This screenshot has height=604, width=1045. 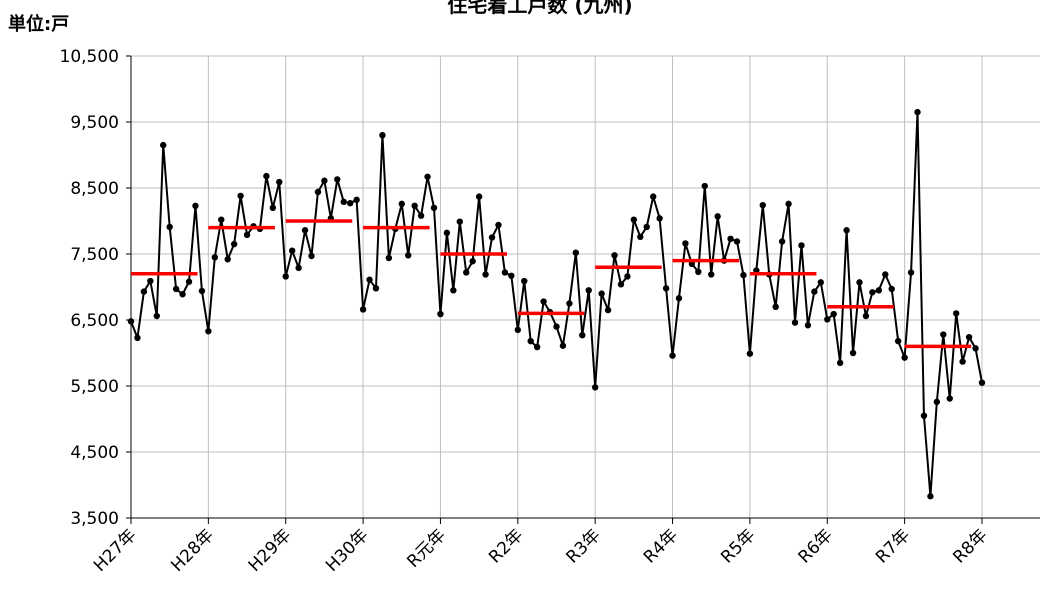 What do you see at coordinates (115, 550) in the screenshot?
I see `x-tick-label: H27年` at bounding box center [115, 550].